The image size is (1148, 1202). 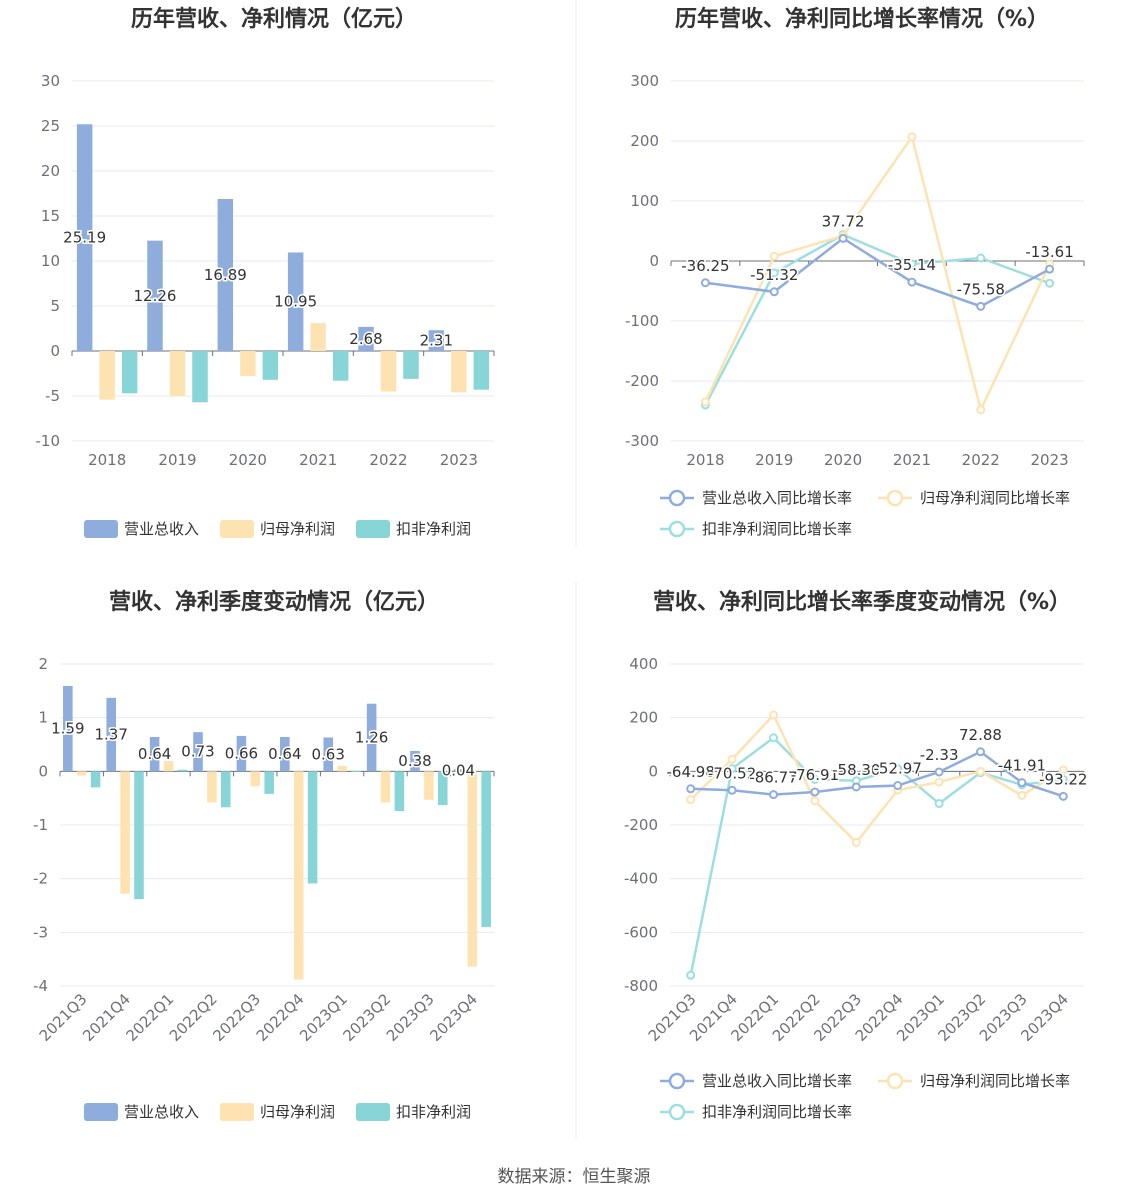 I want to click on data-label: -36.25, so click(x=705, y=266).